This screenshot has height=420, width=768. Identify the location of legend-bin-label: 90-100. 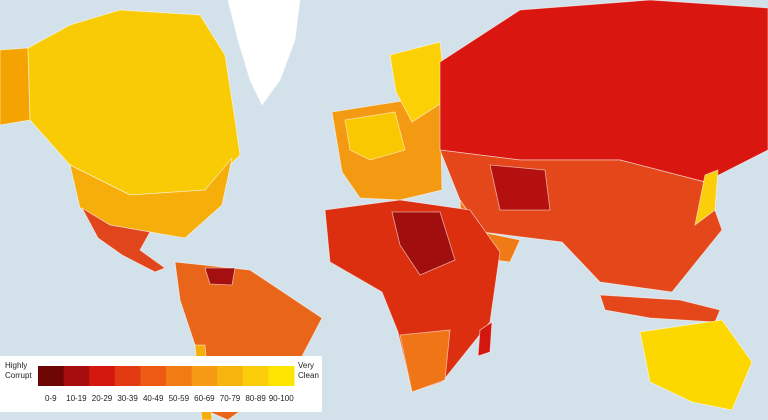
(281, 398).